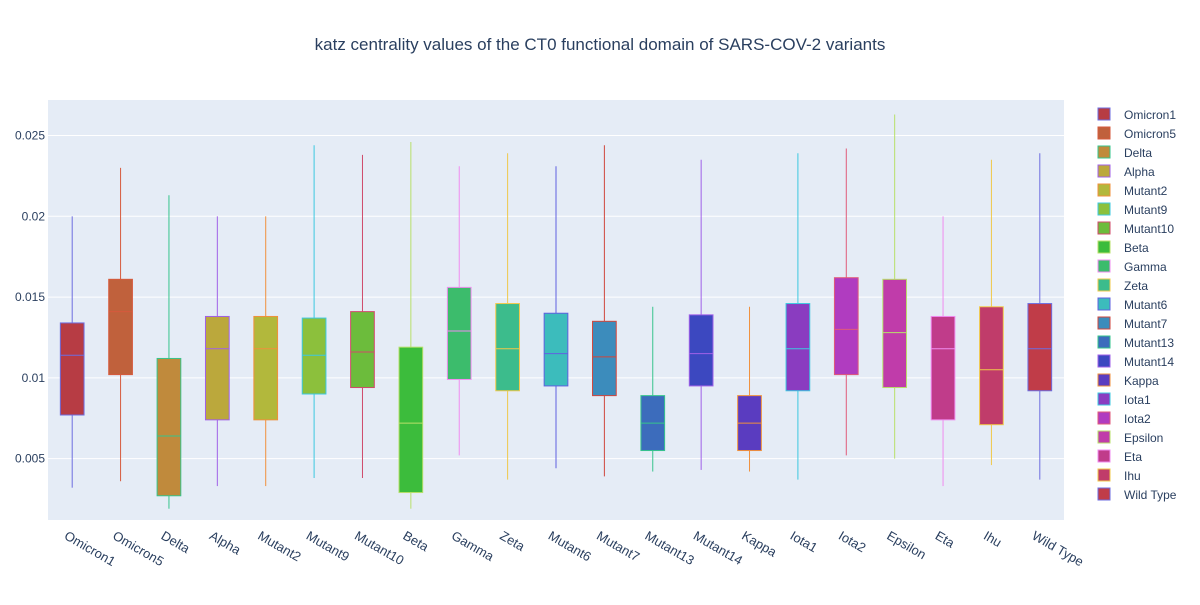  What do you see at coordinates (1138, 153) in the screenshot?
I see `legend-label: Delta` at bounding box center [1138, 153].